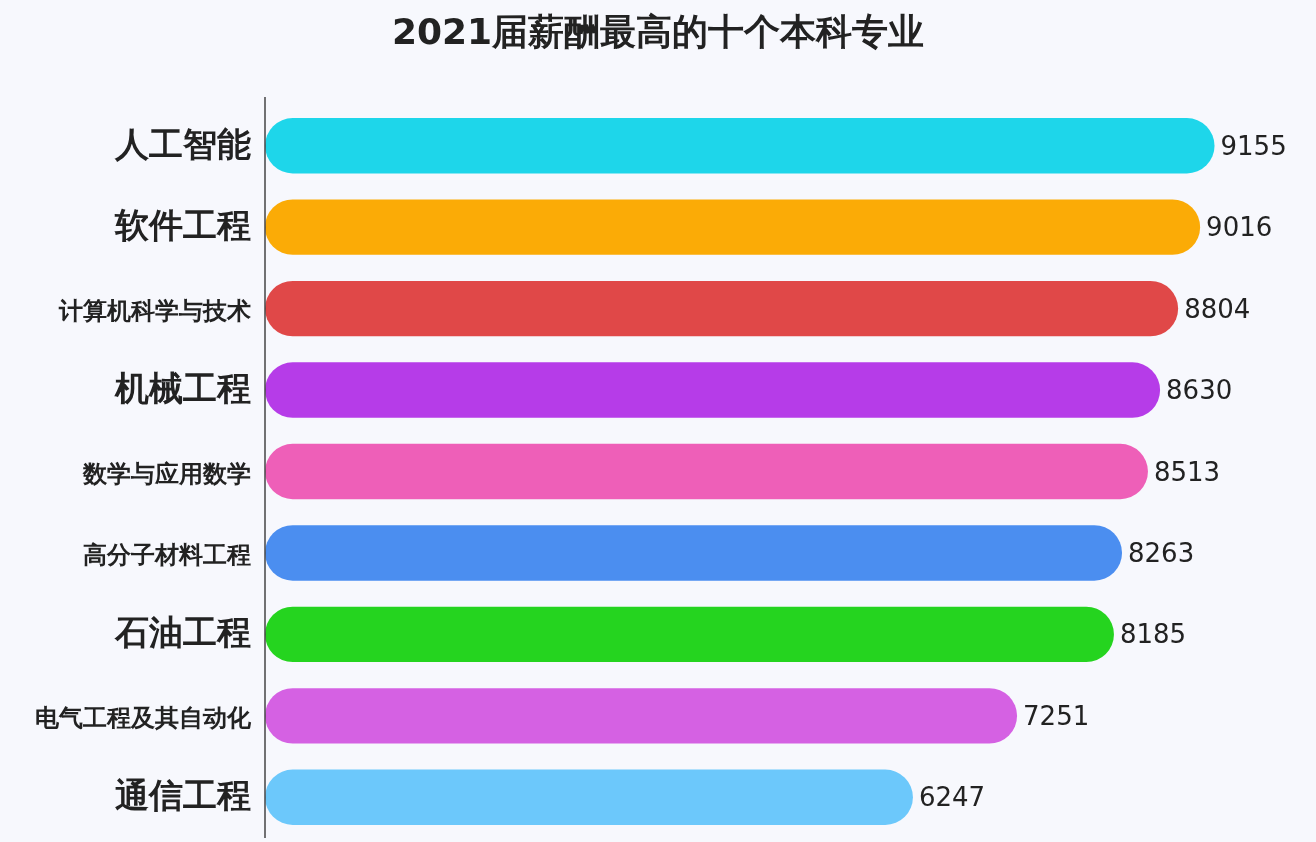 This screenshot has width=1316, height=842. What do you see at coordinates (167, 554) in the screenshot?
I see `y-tick-label: 高分子材料工程` at bounding box center [167, 554].